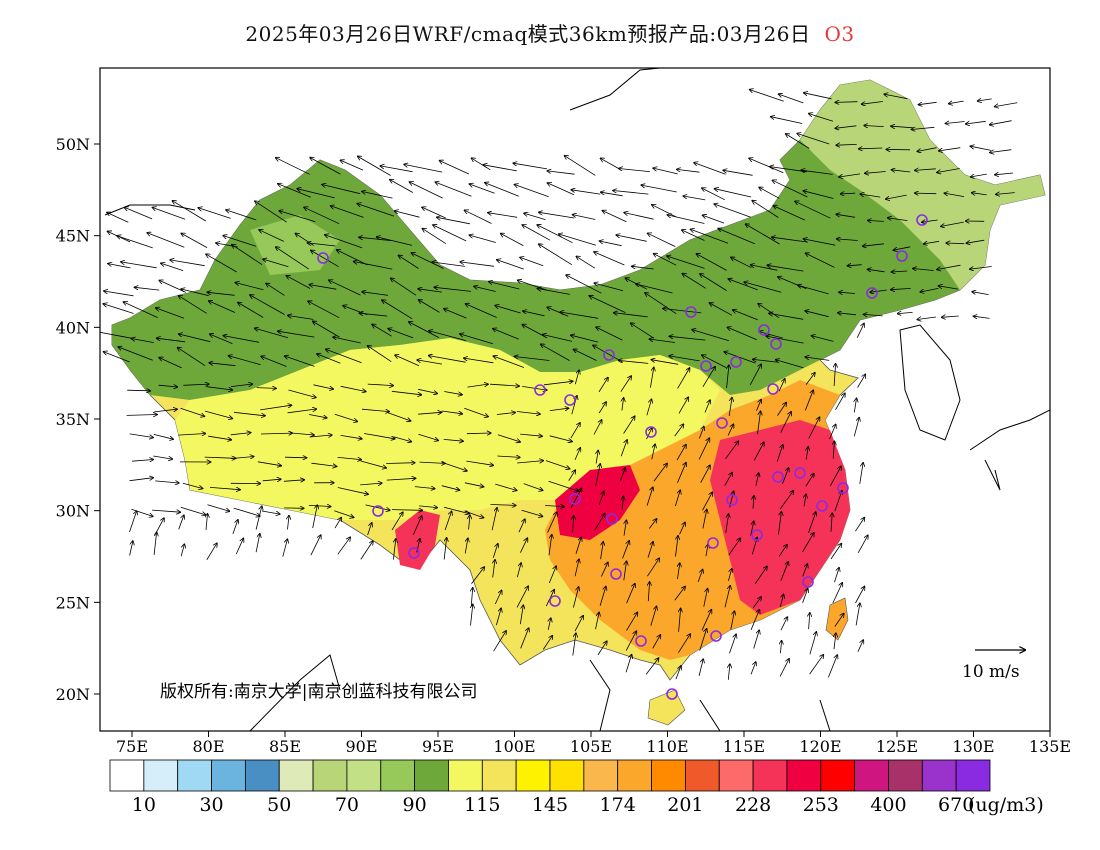  I want to click on colorbar-label: 70, so click(347, 805).